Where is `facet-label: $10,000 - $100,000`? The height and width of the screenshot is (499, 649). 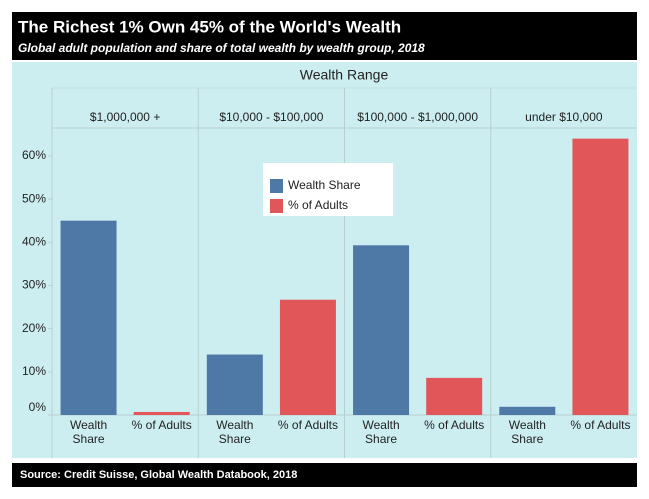 facet-label: $10,000 - $100,000 is located at coordinates (271, 117).